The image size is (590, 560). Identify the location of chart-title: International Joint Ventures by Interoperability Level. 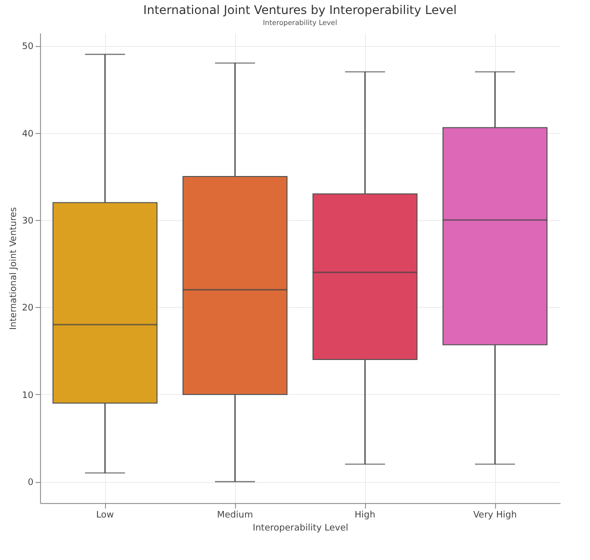
(300, 10).